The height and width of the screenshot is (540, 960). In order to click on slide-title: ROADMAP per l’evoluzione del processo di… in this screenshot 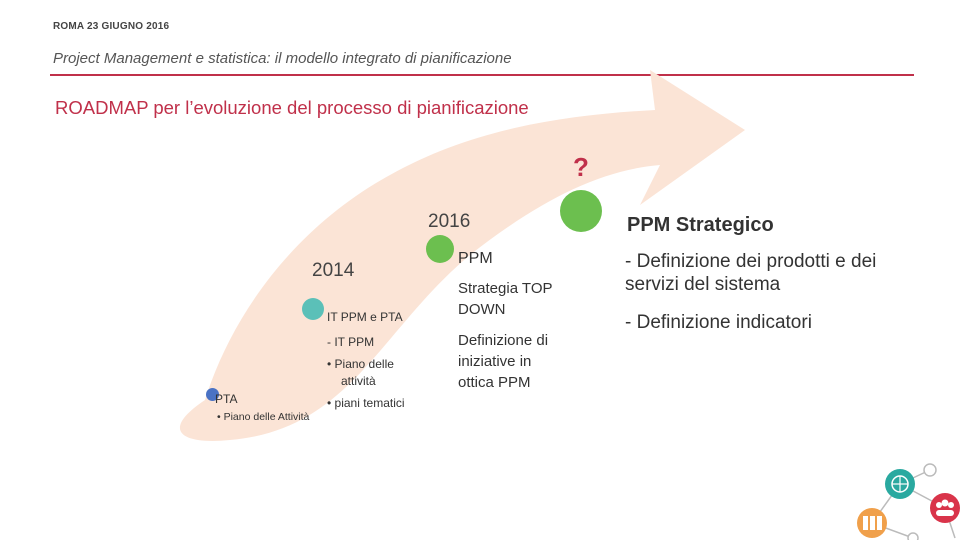, I will do `click(292, 107)`.